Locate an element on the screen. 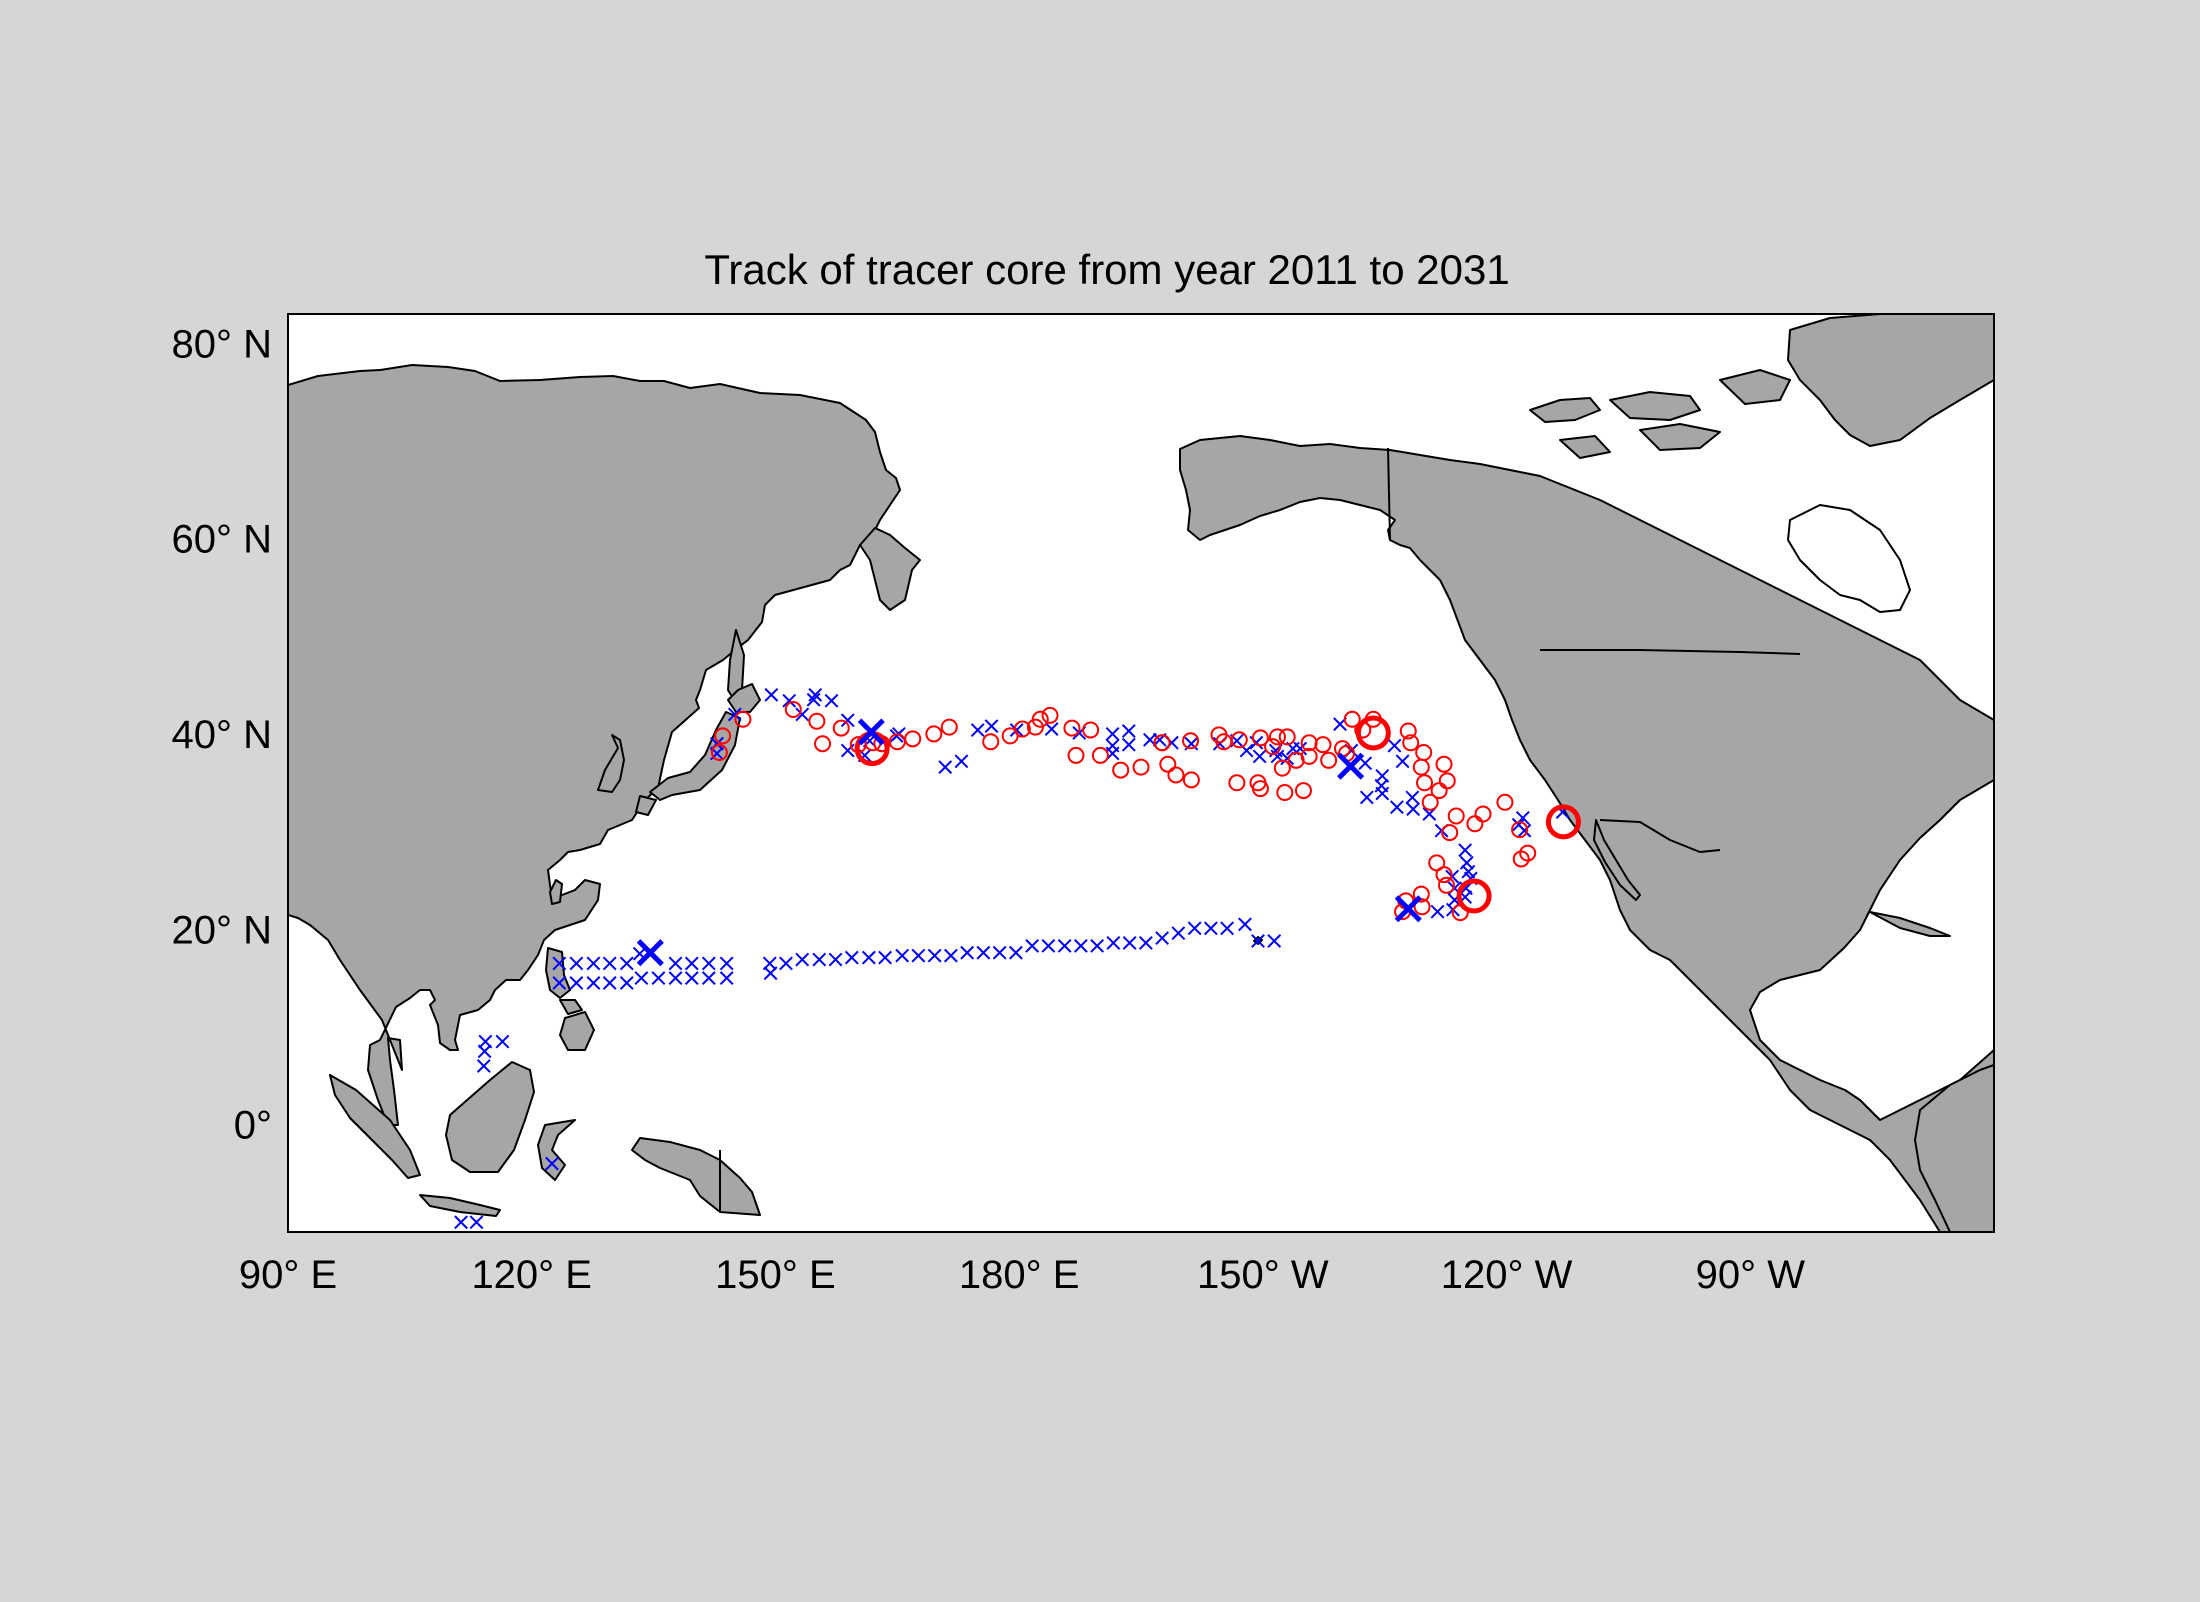  track-a-highlight-x is located at coordinates (650, 953).